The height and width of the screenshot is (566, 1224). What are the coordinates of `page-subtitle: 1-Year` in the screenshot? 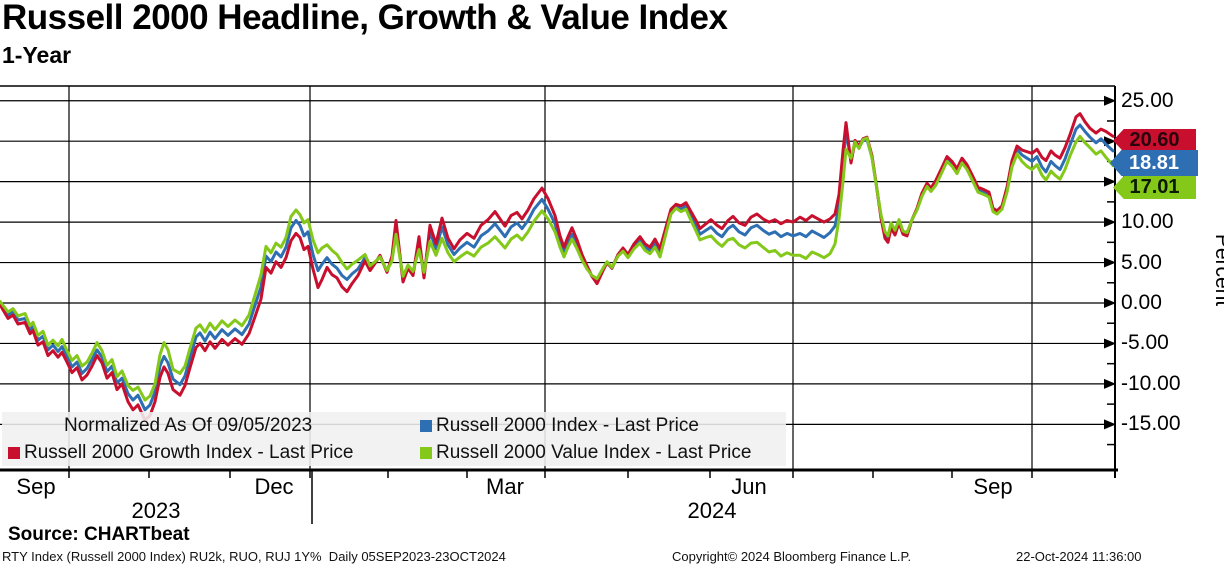 It's located at (37, 55).